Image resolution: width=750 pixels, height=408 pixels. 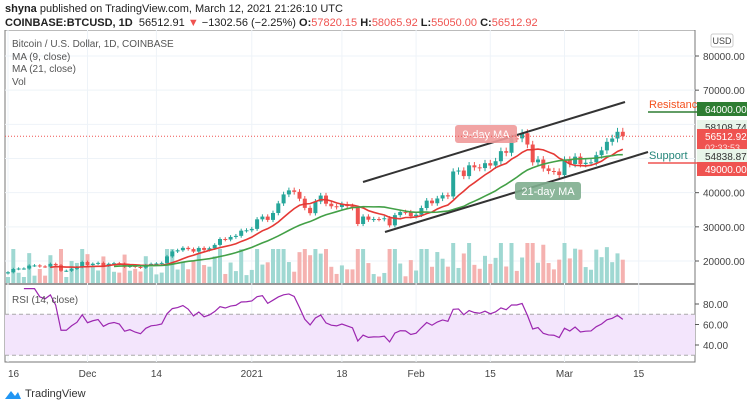 I want to click on legend-vol: Vol, so click(x=19, y=82).